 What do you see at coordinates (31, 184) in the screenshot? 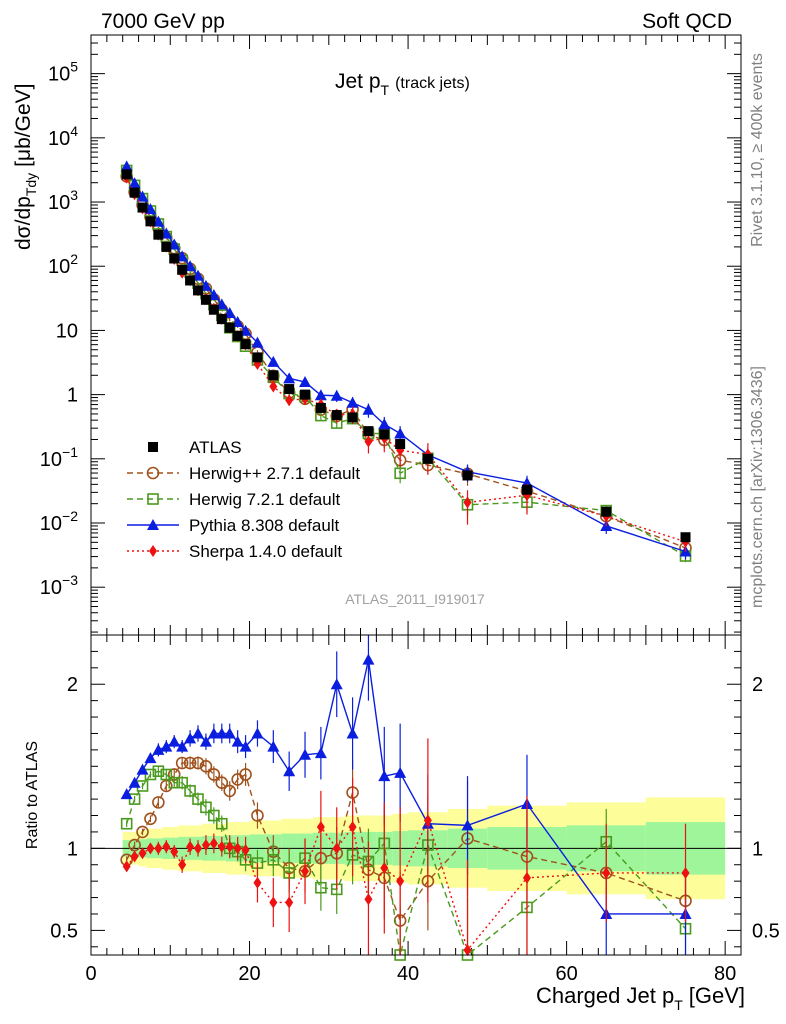
I see `ylabel-sub: Tdy` at bounding box center [31, 184].